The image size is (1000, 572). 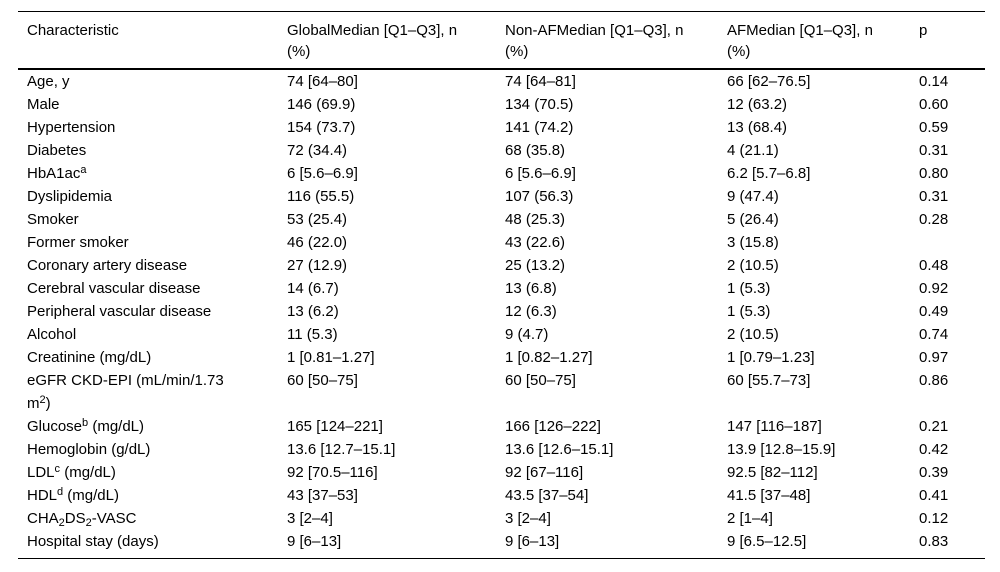 What do you see at coordinates (531, 288) in the screenshot?
I see `cell-non-af: 13 (6.8)` at bounding box center [531, 288].